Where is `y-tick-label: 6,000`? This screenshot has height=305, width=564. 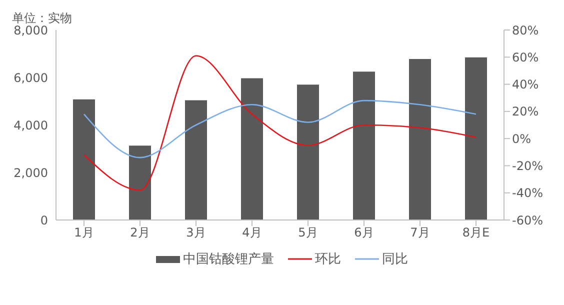
y-tick-label: 6,000 is located at coordinates (31, 77).